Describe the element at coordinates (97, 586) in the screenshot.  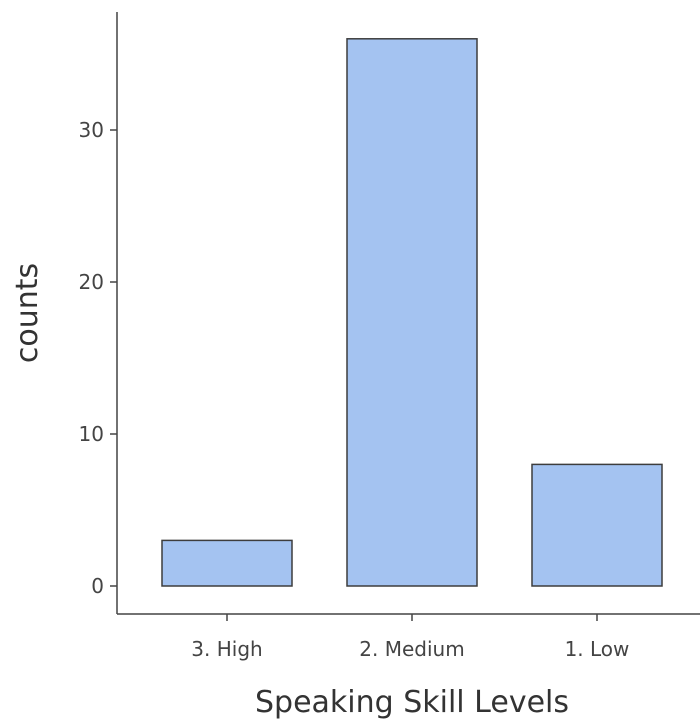
I see `y-tick-label-0: 0` at that location.